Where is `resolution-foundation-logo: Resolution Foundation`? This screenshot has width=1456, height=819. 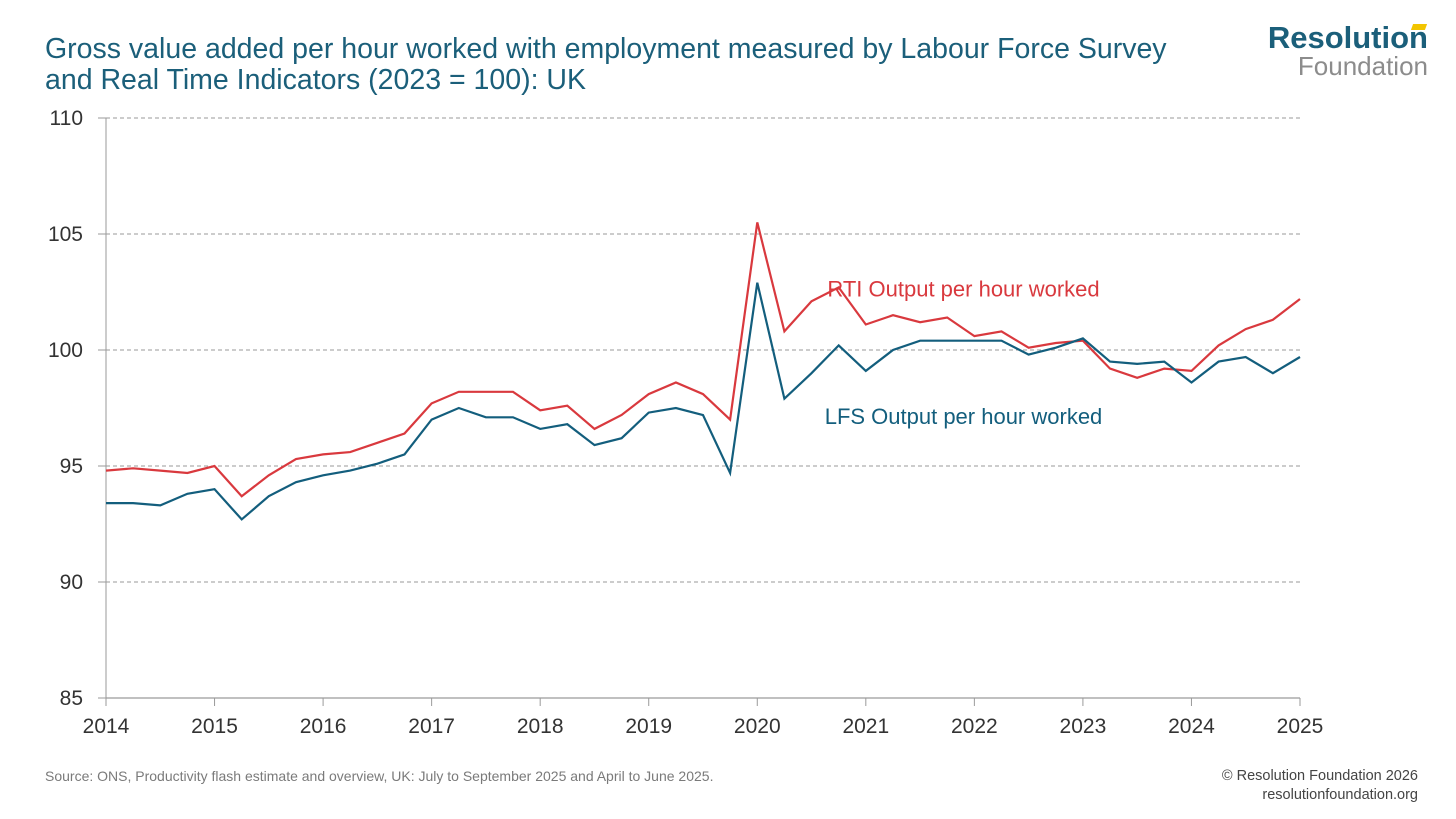 resolution-foundation-logo: Resolution Foundation is located at coordinates (1348, 50).